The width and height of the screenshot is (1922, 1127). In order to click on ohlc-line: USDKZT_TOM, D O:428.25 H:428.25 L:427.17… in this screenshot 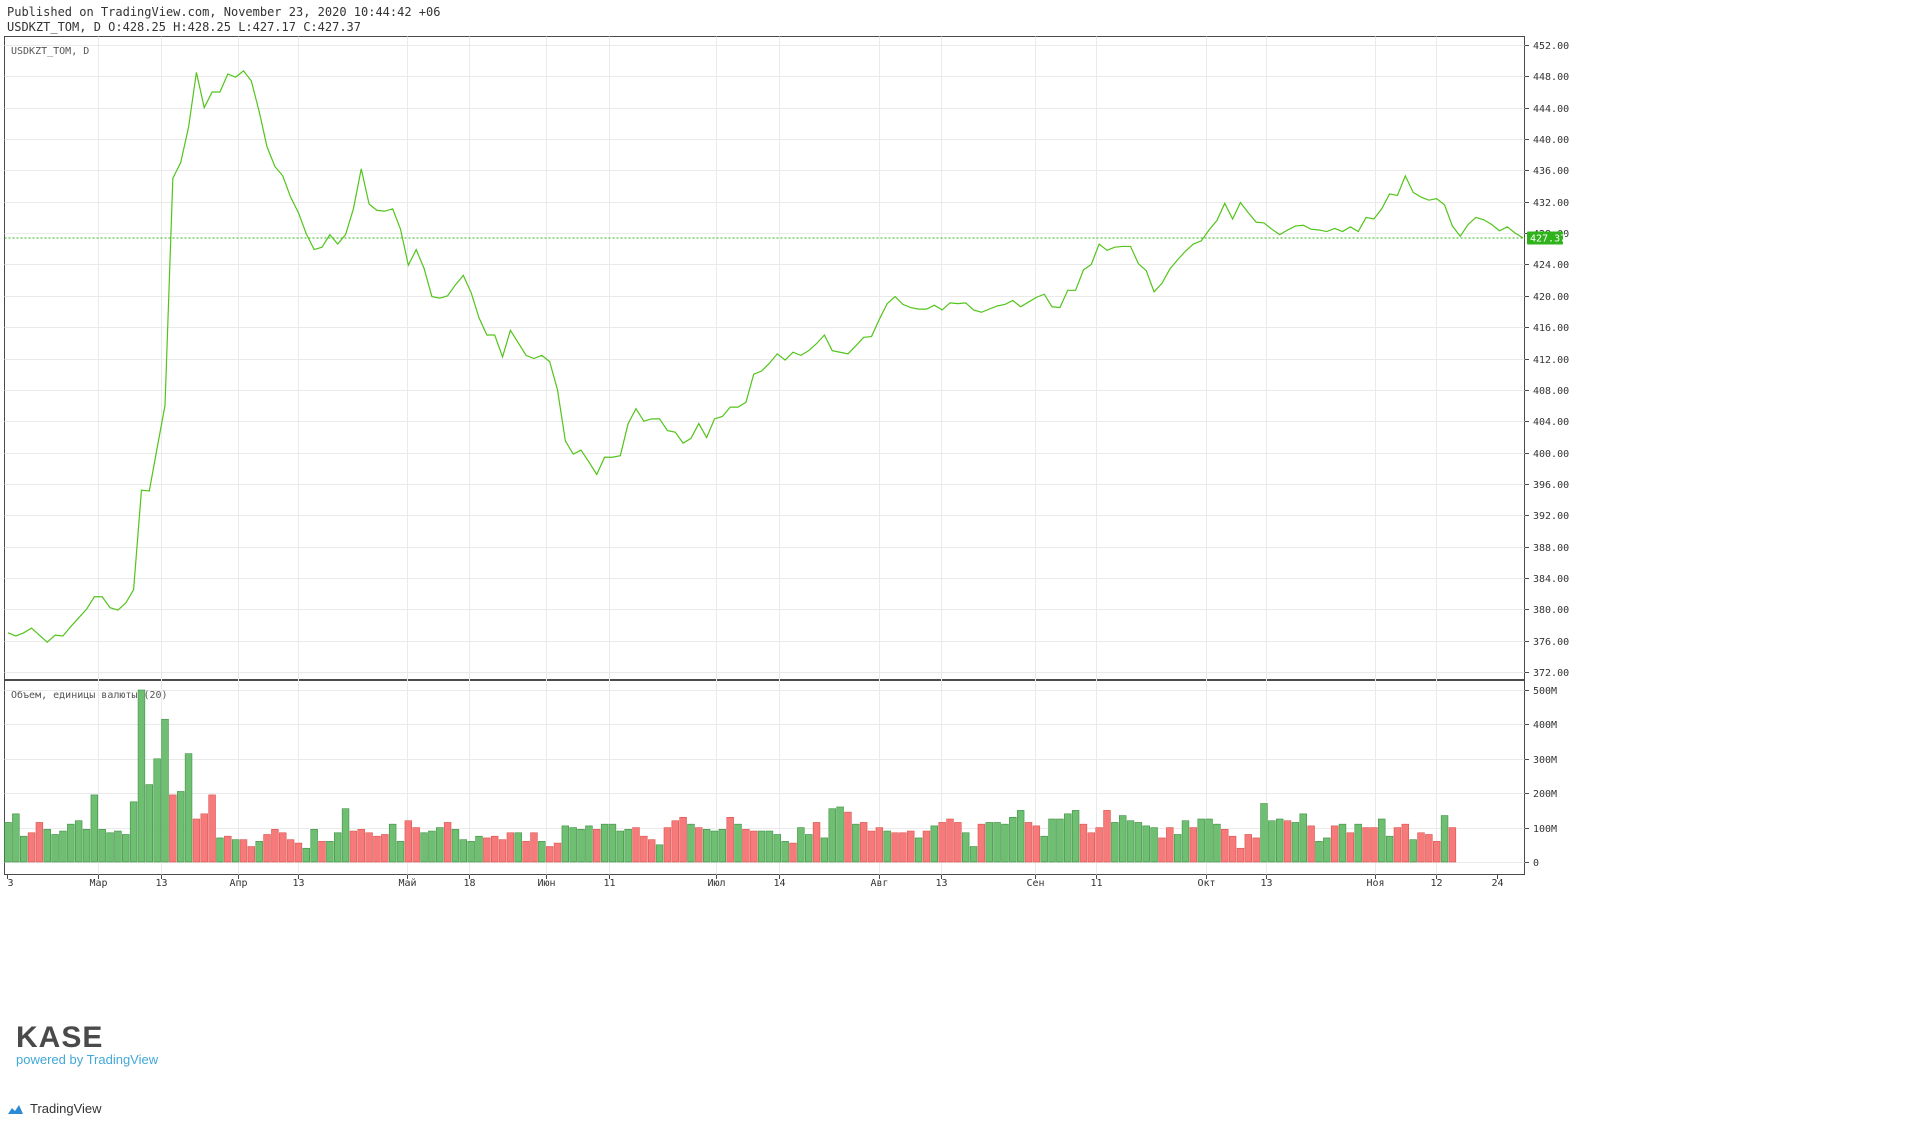, I will do `click(184, 27)`.